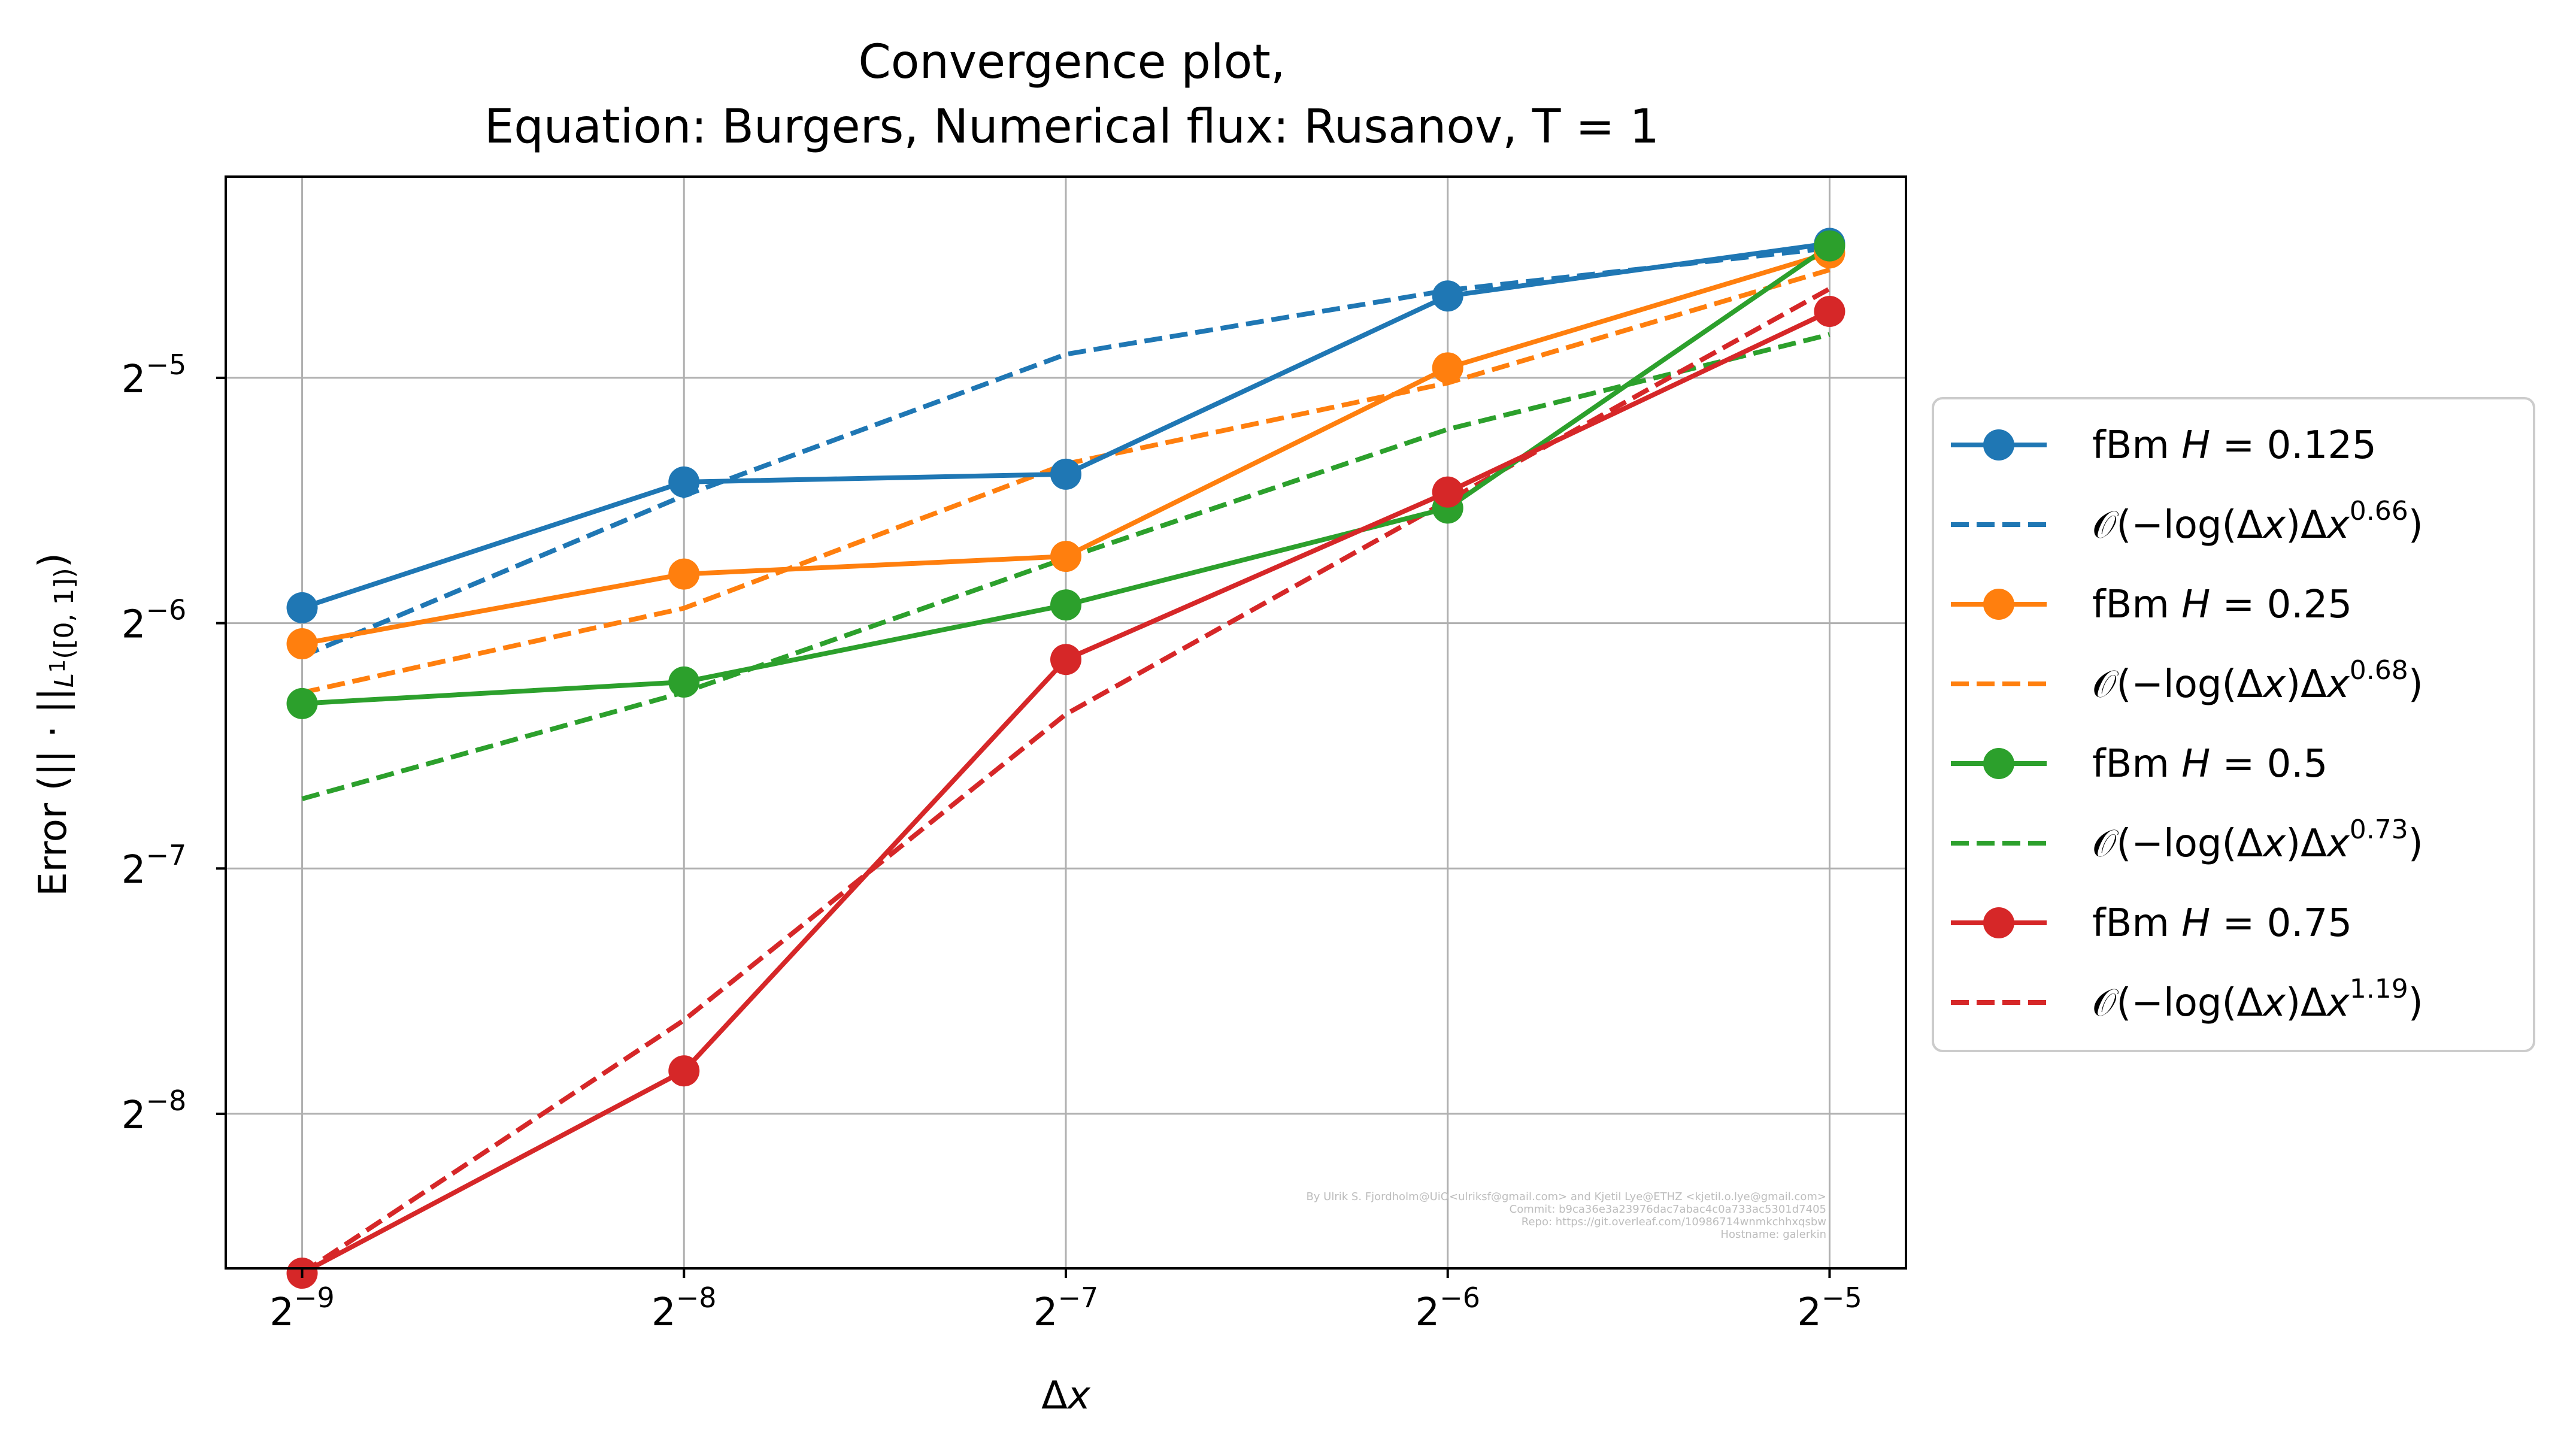  What do you see at coordinates (154, 620) in the screenshot?
I see `y-tick-label: 2−6` at bounding box center [154, 620].